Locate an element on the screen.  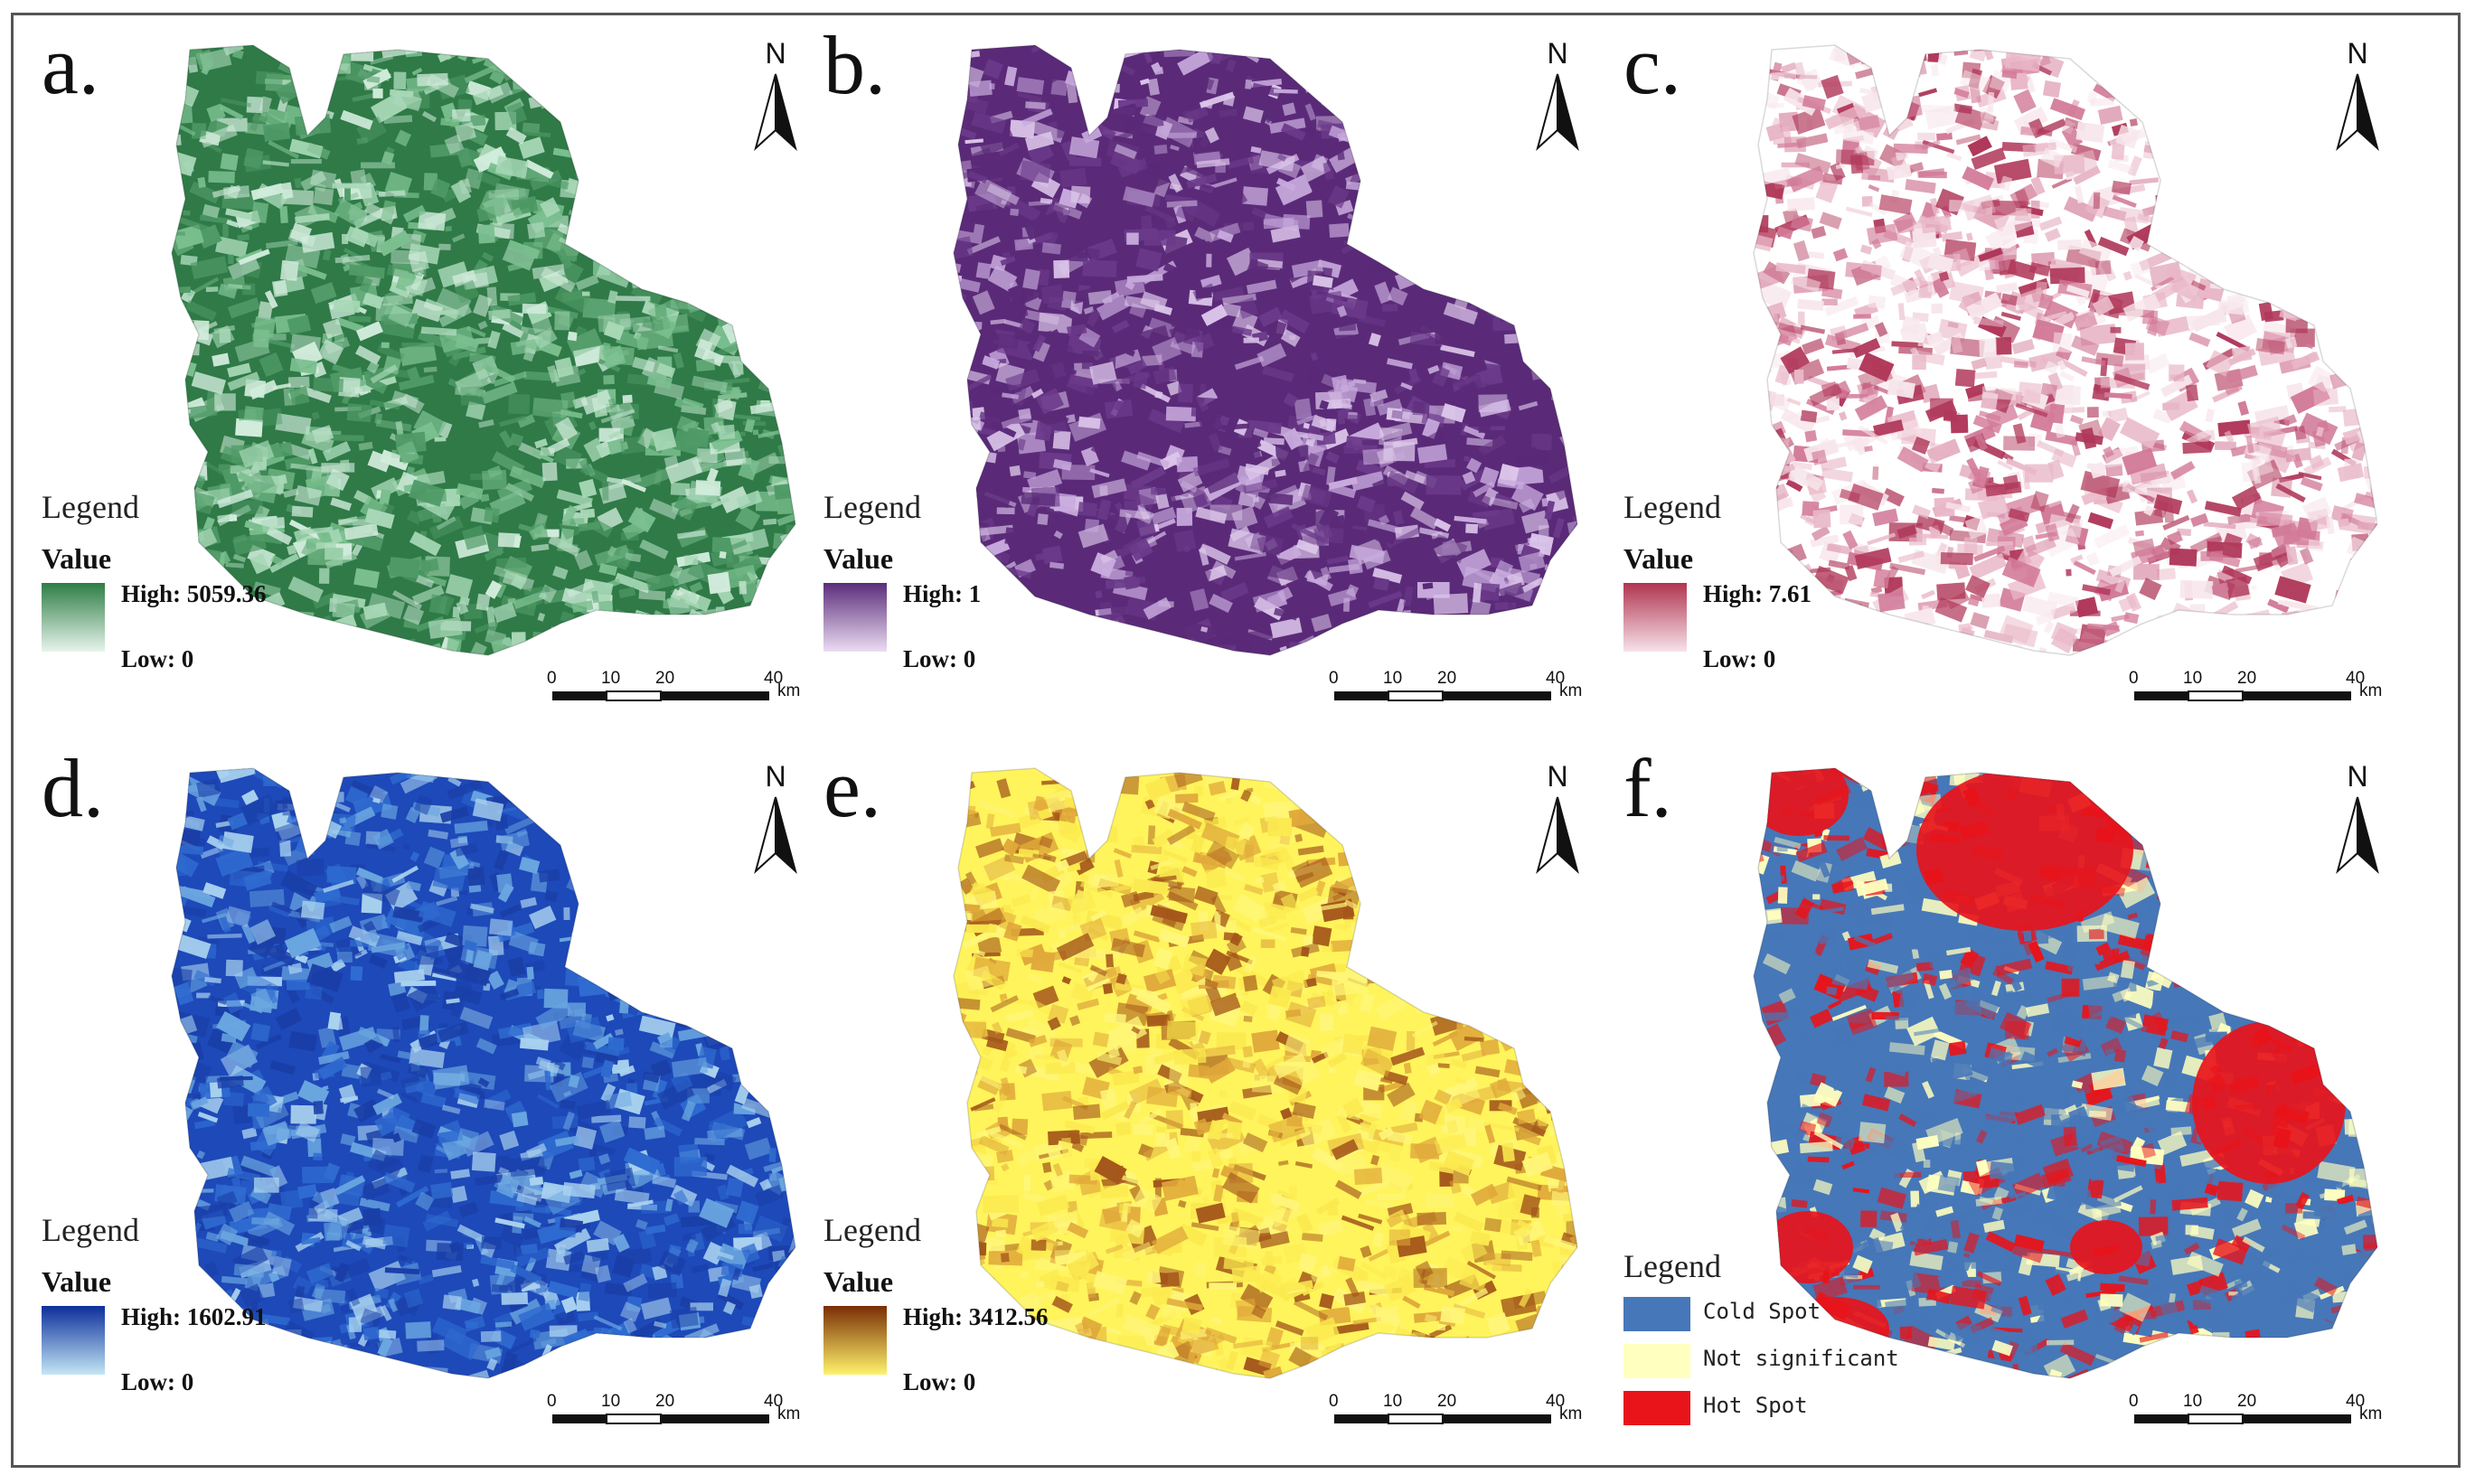
legend-high-label: High: 1 is located at coordinates (942, 594).